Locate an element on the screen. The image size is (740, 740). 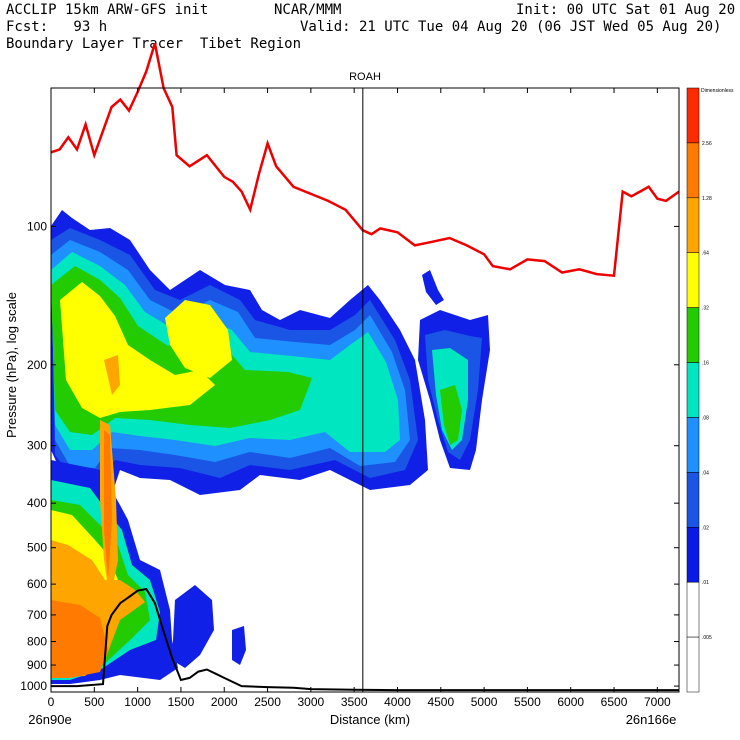
x-tick-label: 6000 is located at coordinates (570, 702).